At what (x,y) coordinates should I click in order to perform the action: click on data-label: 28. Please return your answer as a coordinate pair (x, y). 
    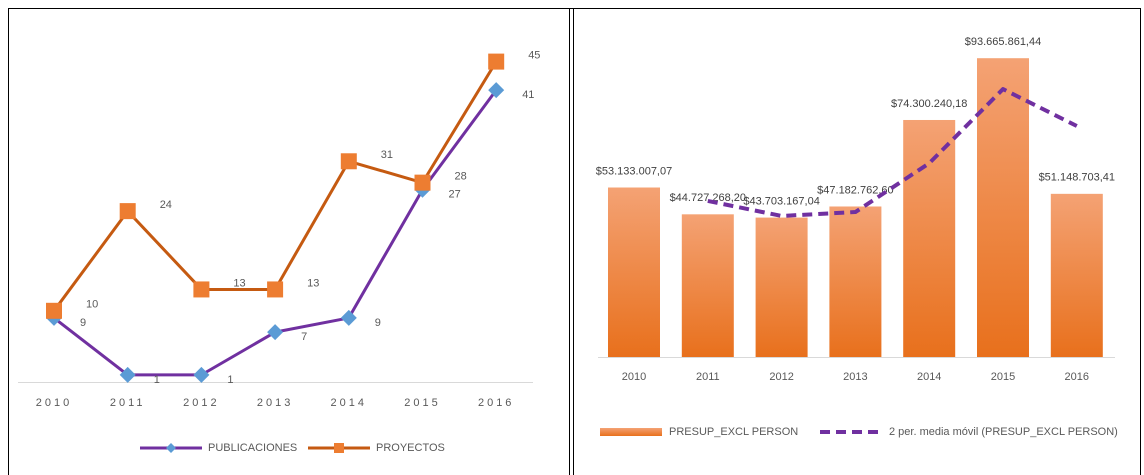
    Looking at the image, I should click on (461, 177).